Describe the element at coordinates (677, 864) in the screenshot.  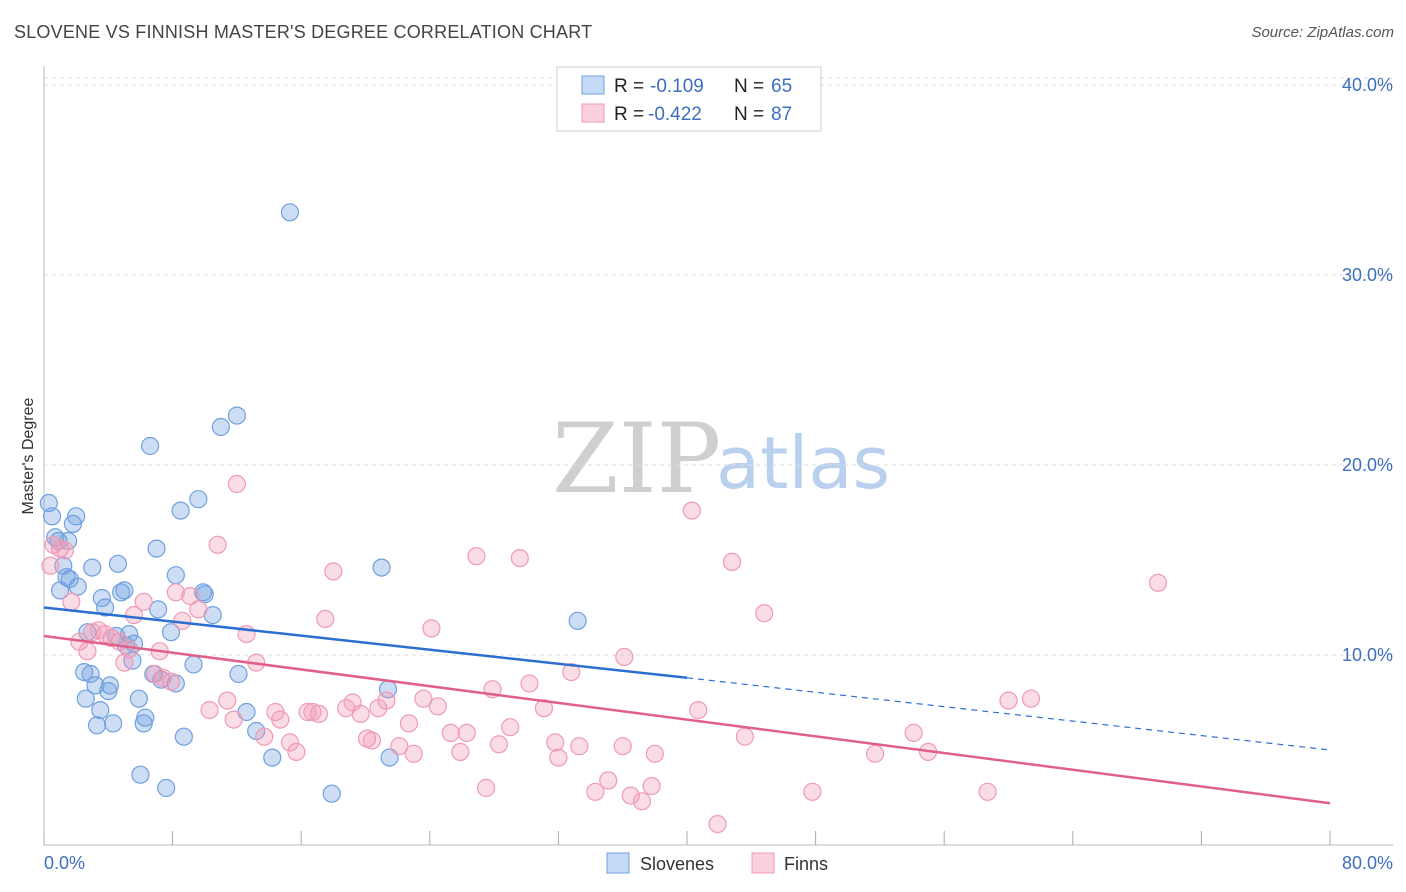
I see `bottom-legend-label-slovenes: Slovenes` at that location.